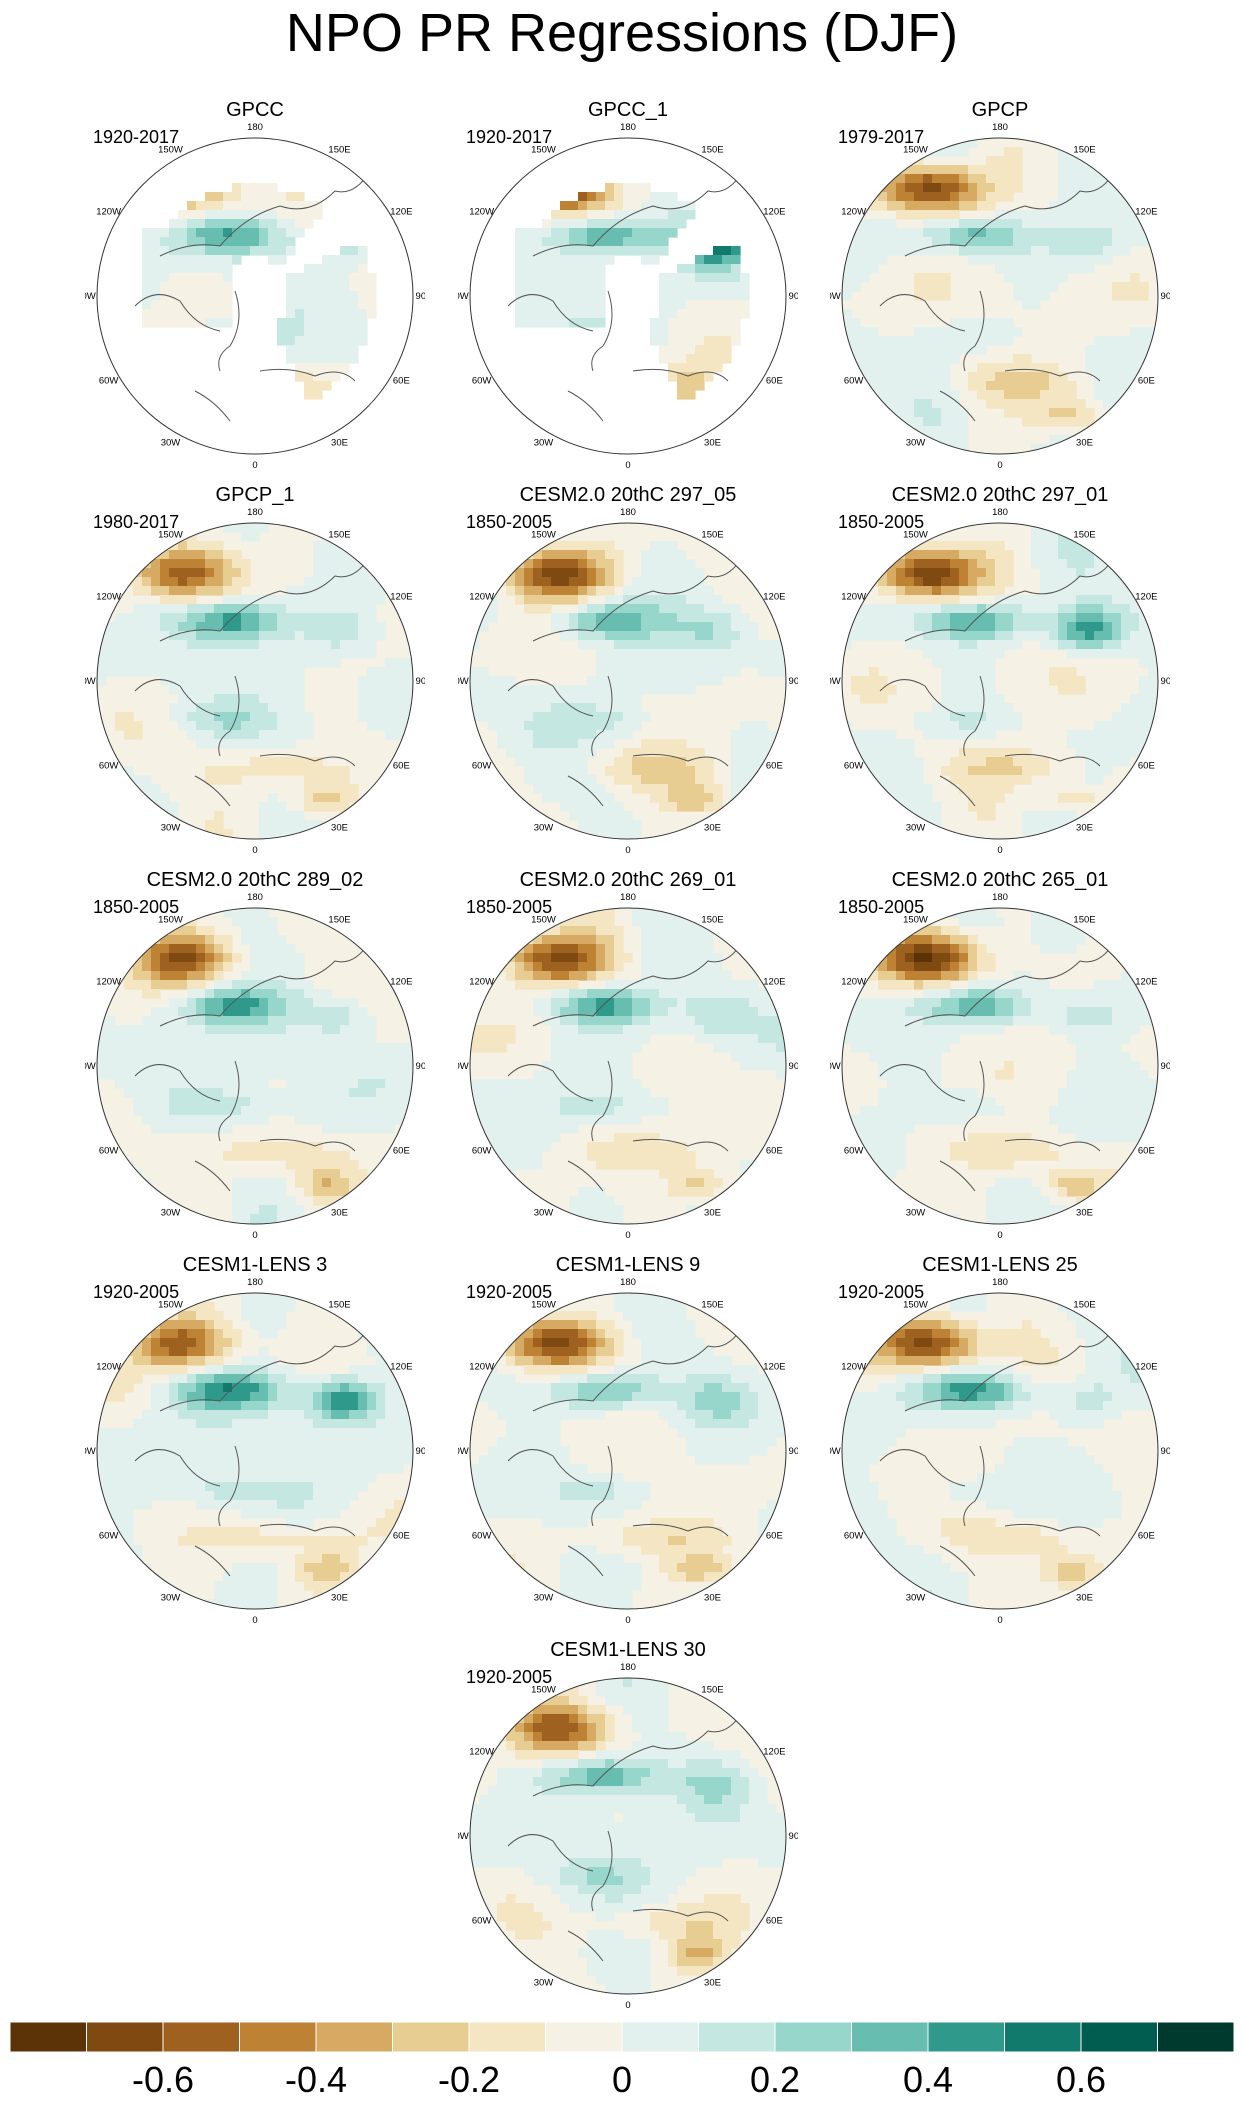  I want to click on panel-period: 1980-2017, so click(136, 522).